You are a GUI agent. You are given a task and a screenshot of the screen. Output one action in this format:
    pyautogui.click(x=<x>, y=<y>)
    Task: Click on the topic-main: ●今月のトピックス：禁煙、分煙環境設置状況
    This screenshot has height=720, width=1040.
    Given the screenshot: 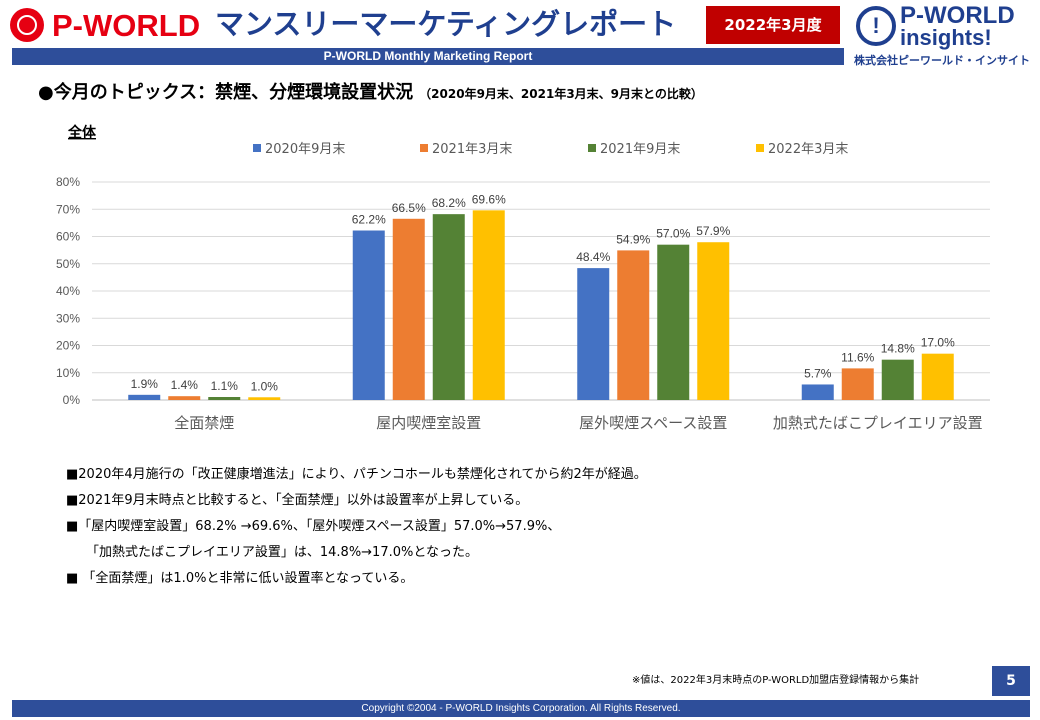 What is the action you would take?
    pyautogui.click(x=226, y=92)
    